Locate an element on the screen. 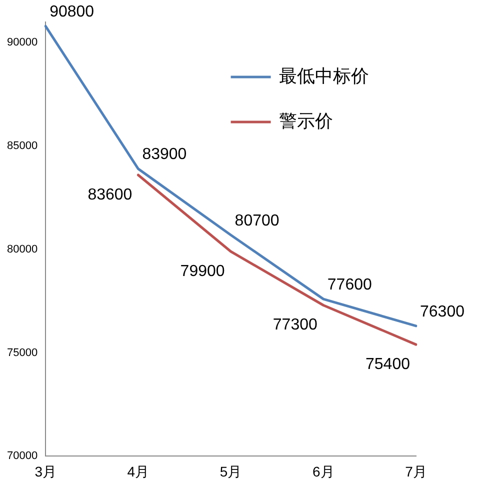 The image size is (488, 488). data-label: 80700 is located at coordinates (257, 221).